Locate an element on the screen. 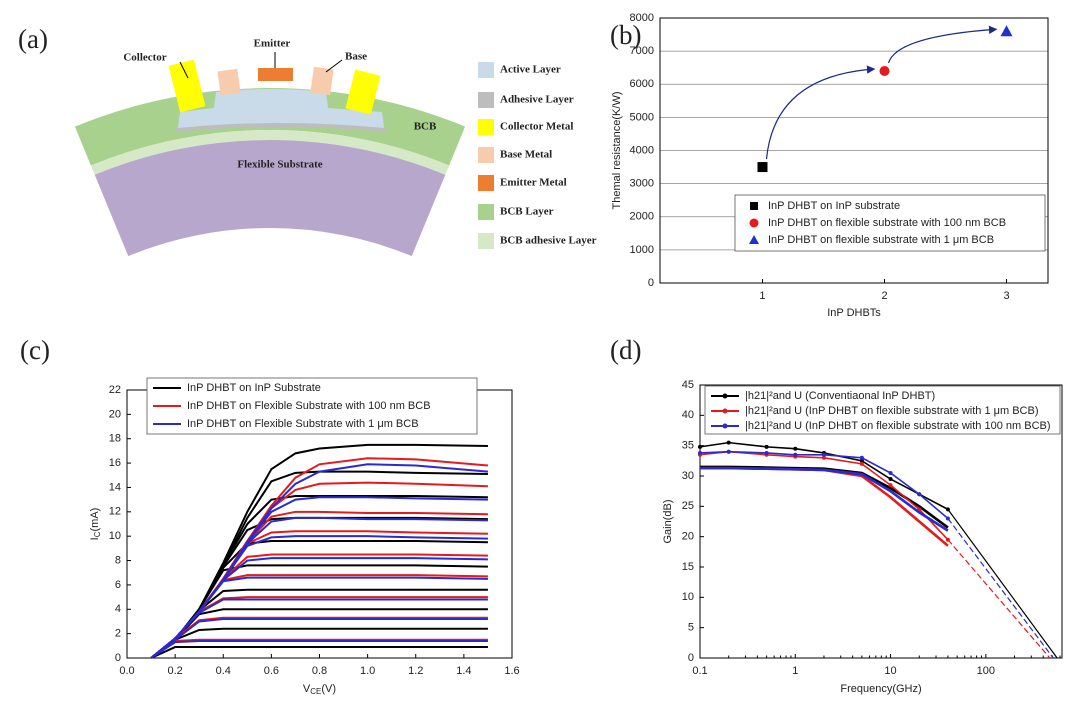 The width and height of the screenshot is (1080, 702). active-layer is located at coordinates (281, 108).